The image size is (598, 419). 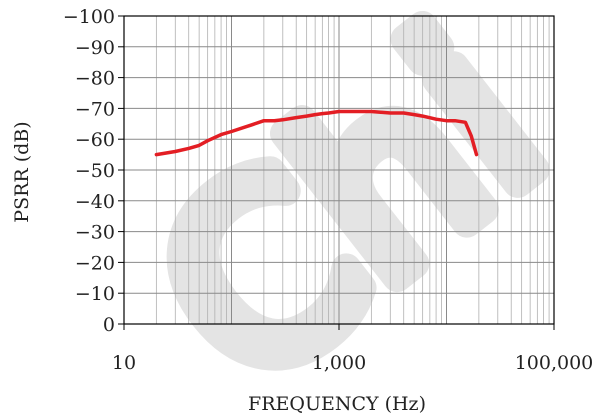 I want to click on series-layer, so click(x=316, y=133).